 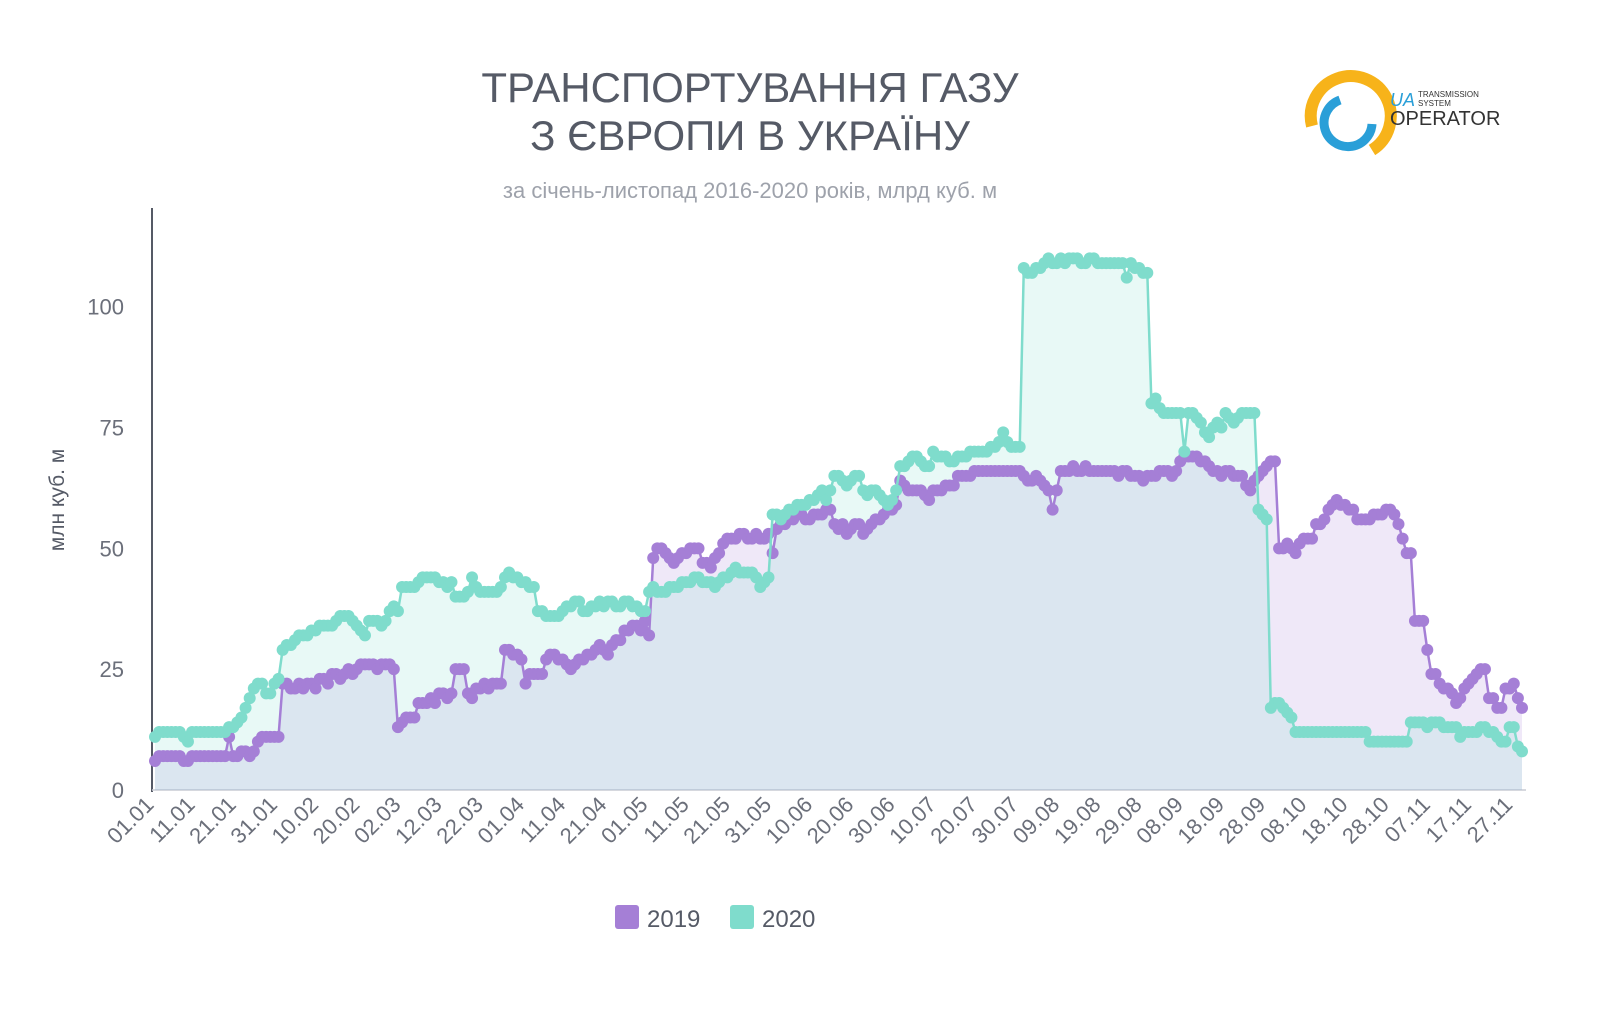 I want to click on x-tick-label: 30.07, so click(x=995, y=820).